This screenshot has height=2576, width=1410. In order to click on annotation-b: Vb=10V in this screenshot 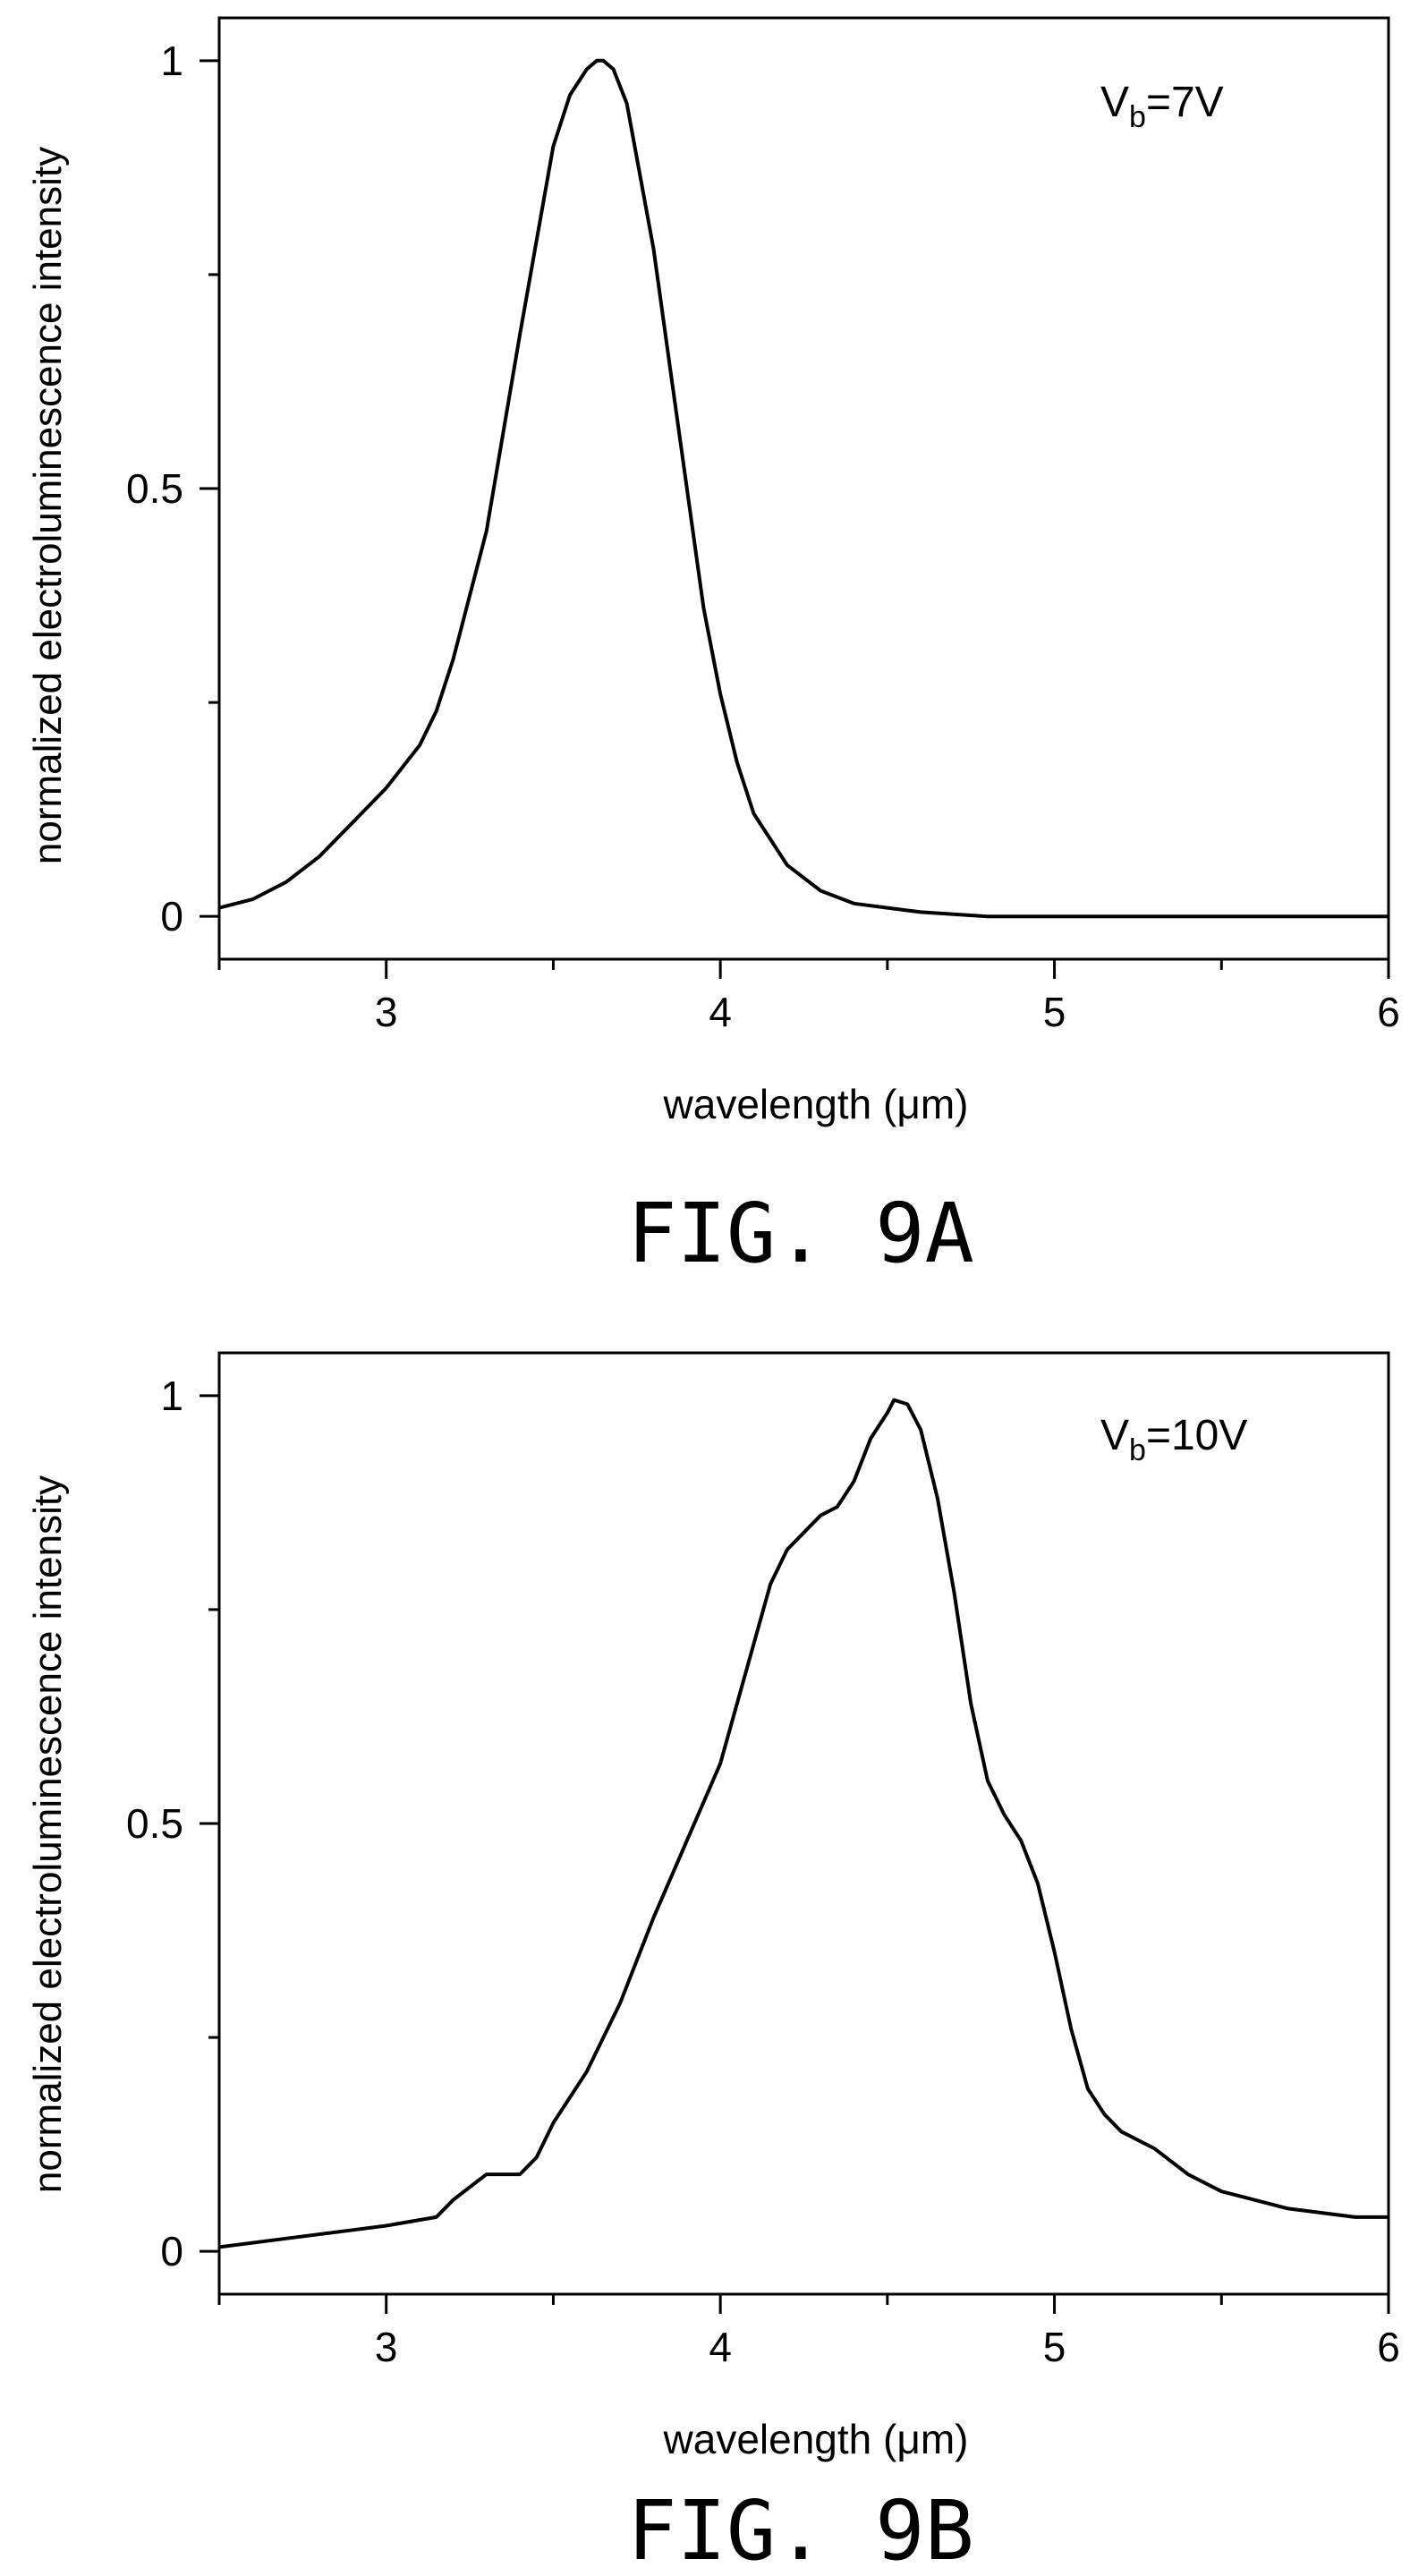, I will do `click(1173, 1439)`.